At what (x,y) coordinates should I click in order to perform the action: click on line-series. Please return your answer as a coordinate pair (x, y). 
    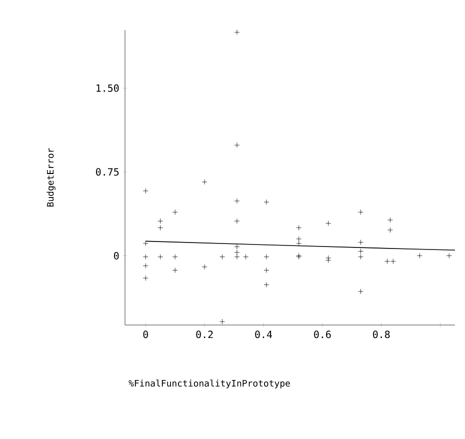
    Looking at the image, I should click on (300, 245).